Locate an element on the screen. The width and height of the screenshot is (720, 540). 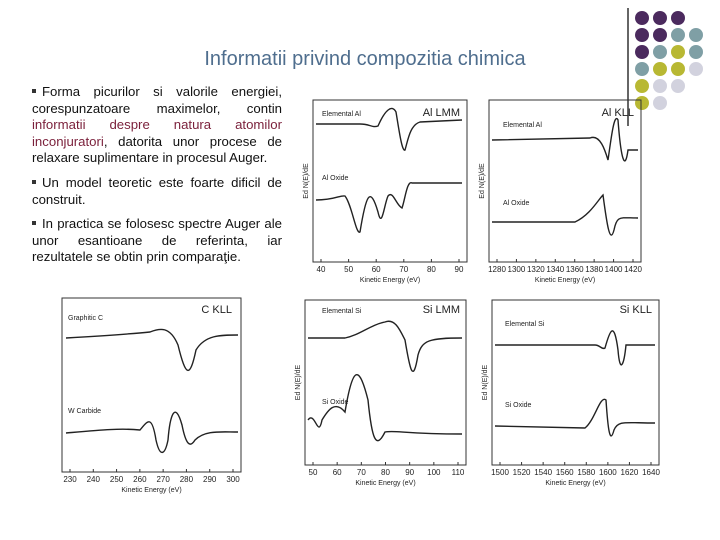
x-tick-label: 300 is located at coordinates (233, 479).